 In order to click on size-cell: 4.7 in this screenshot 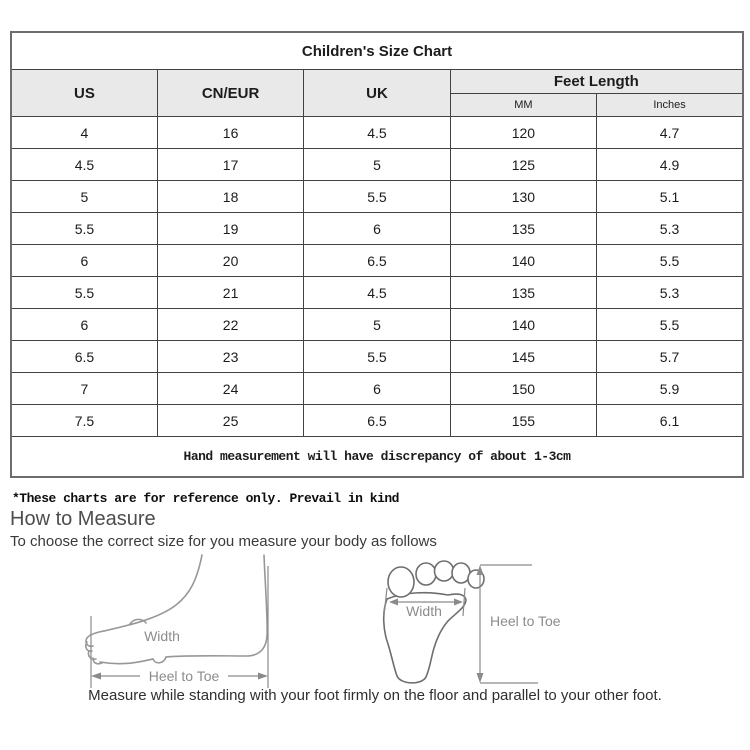, I will do `click(670, 132)`.